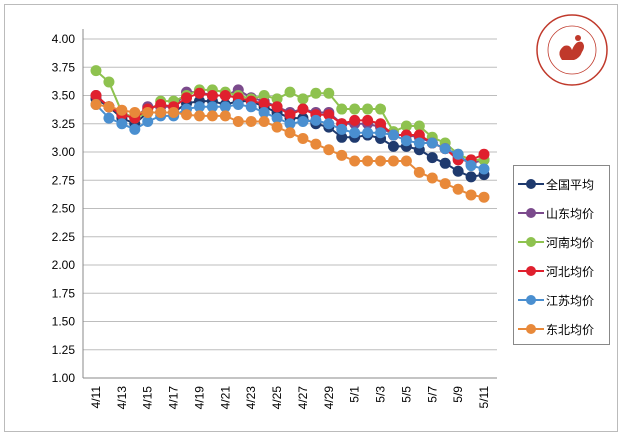  I want to click on legend-item: 山东均价, so click(556, 213).